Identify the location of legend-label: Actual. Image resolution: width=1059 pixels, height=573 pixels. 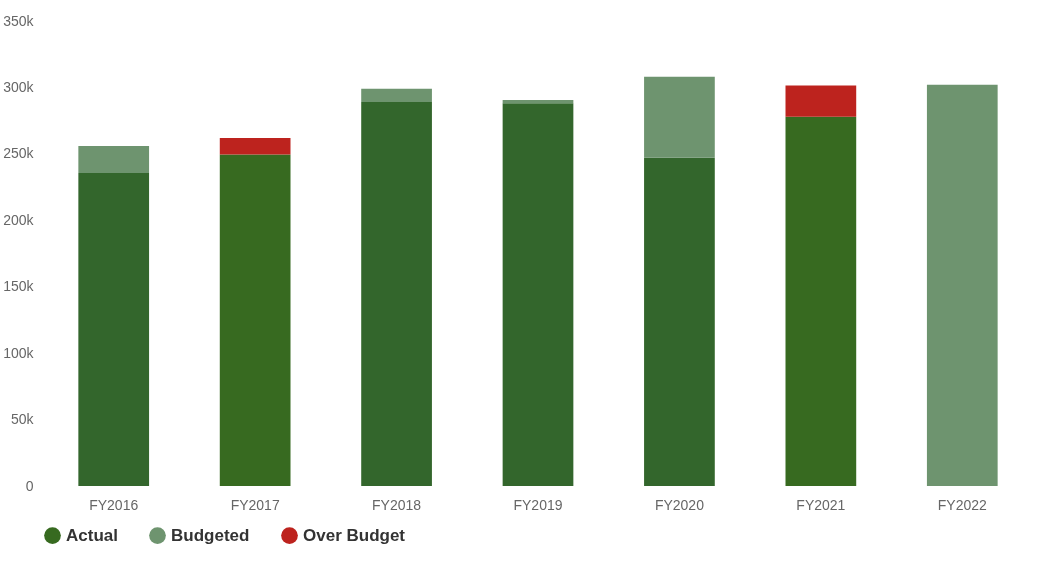
(92, 535).